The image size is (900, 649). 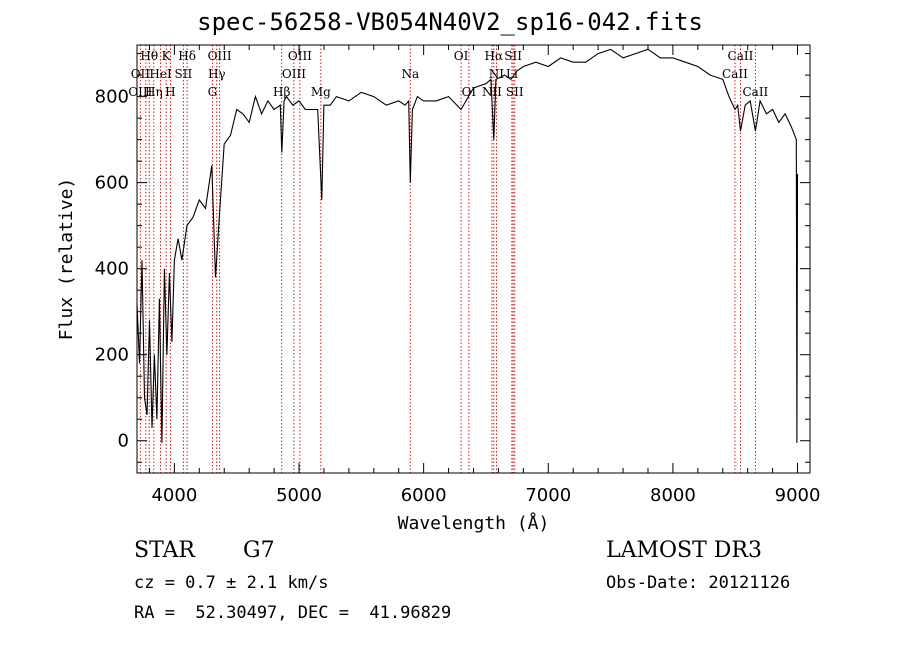 I want to click on spectral-line-label: Hα, so click(x=494, y=56).